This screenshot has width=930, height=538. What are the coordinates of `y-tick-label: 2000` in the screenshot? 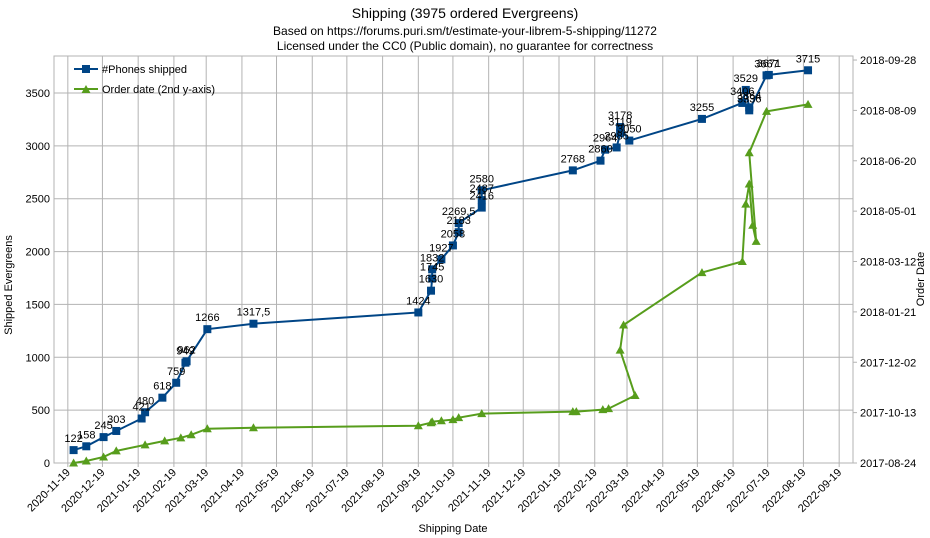 It's located at (38, 253).